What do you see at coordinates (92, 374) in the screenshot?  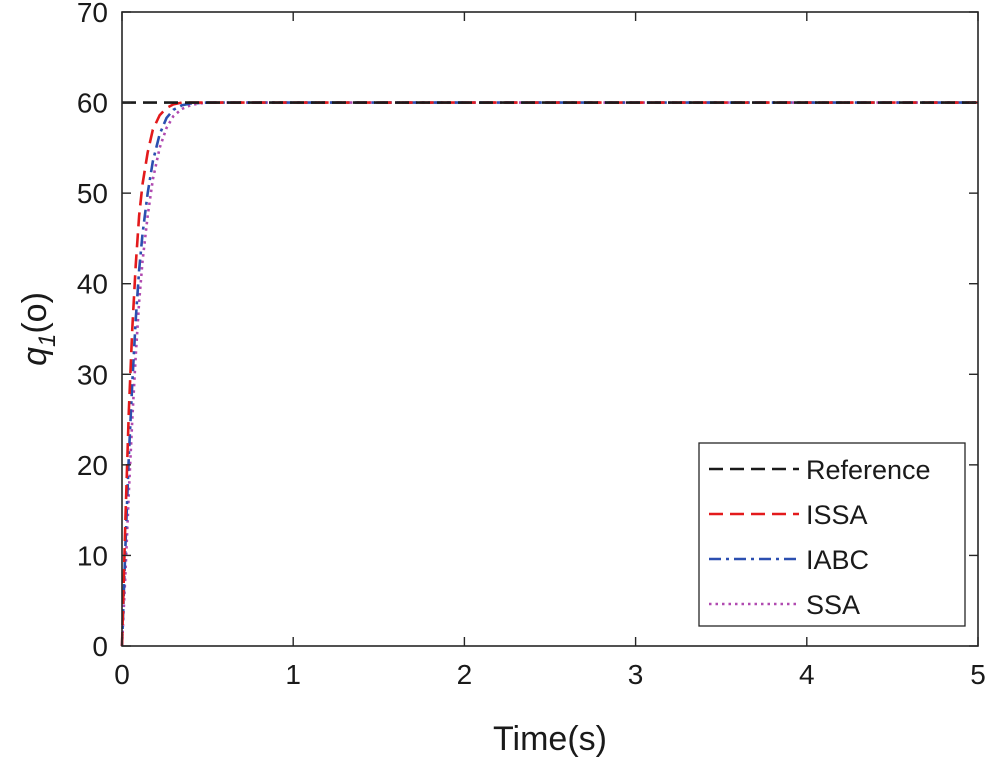 I see `y-tick-label: 30` at bounding box center [92, 374].